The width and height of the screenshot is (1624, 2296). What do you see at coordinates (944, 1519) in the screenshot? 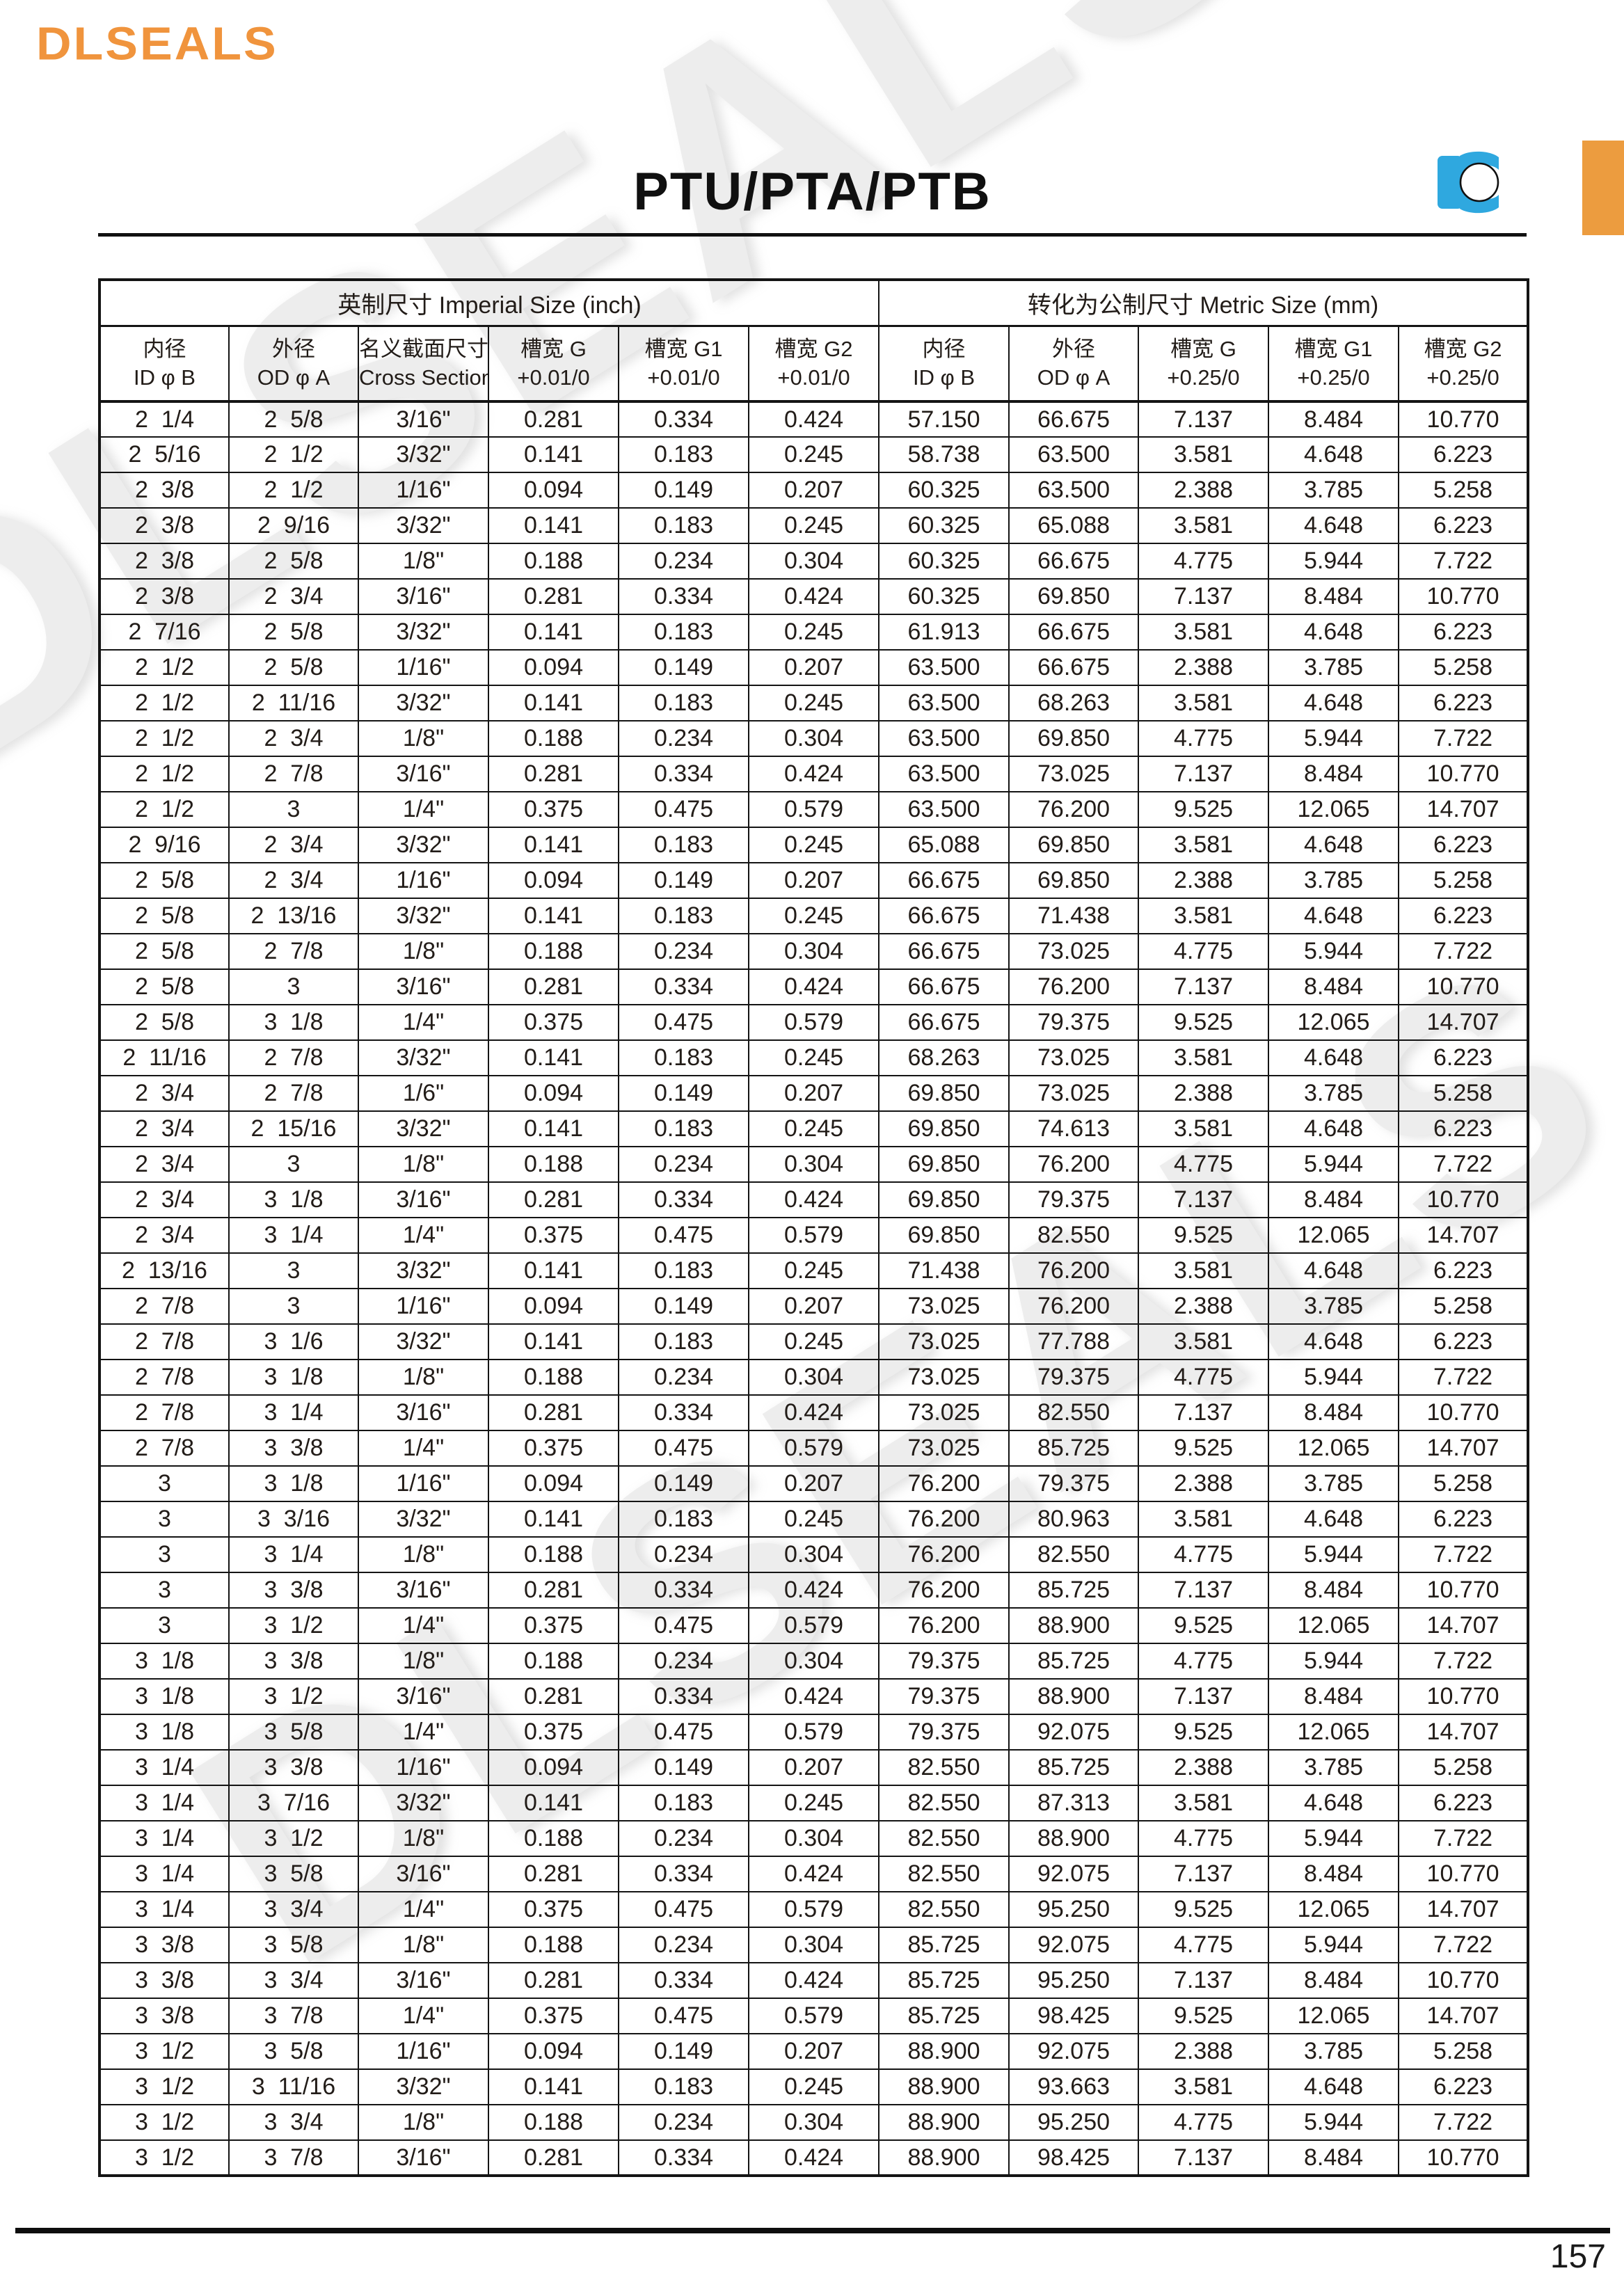
I see `cell: 76.200` at bounding box center [944, 1519].